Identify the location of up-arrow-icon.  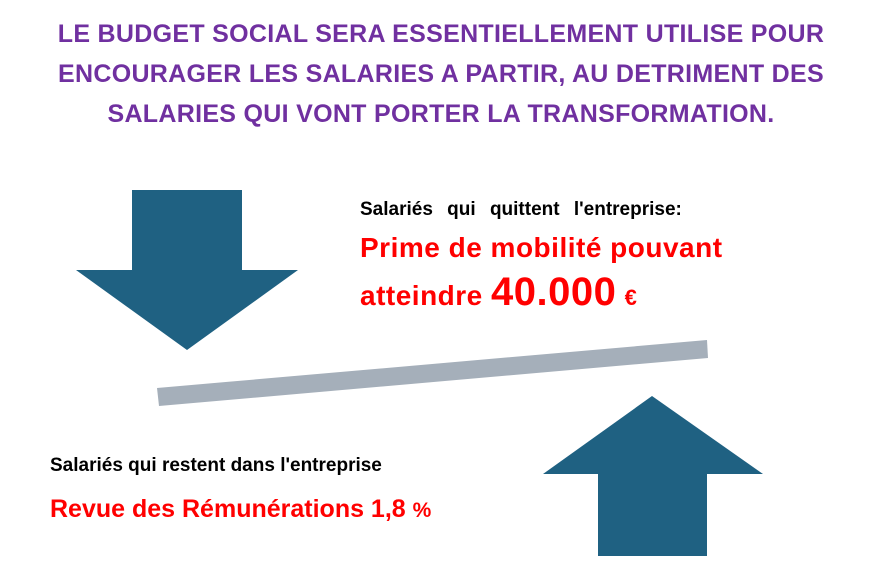
(653, 476).